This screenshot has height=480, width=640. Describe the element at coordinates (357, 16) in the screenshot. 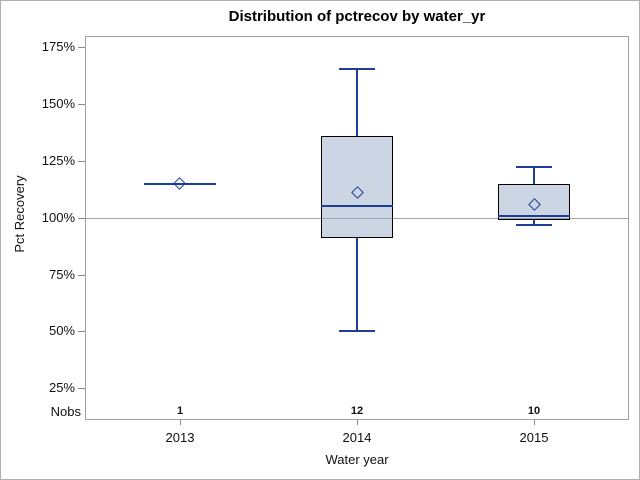

I see `chart-title: Distribution of pctrecov by water_yr` at that location.